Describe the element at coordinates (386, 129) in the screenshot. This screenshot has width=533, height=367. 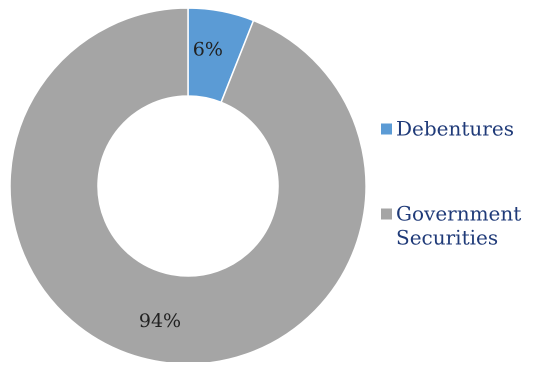
I see `legend-swatch-debentures` at that location.